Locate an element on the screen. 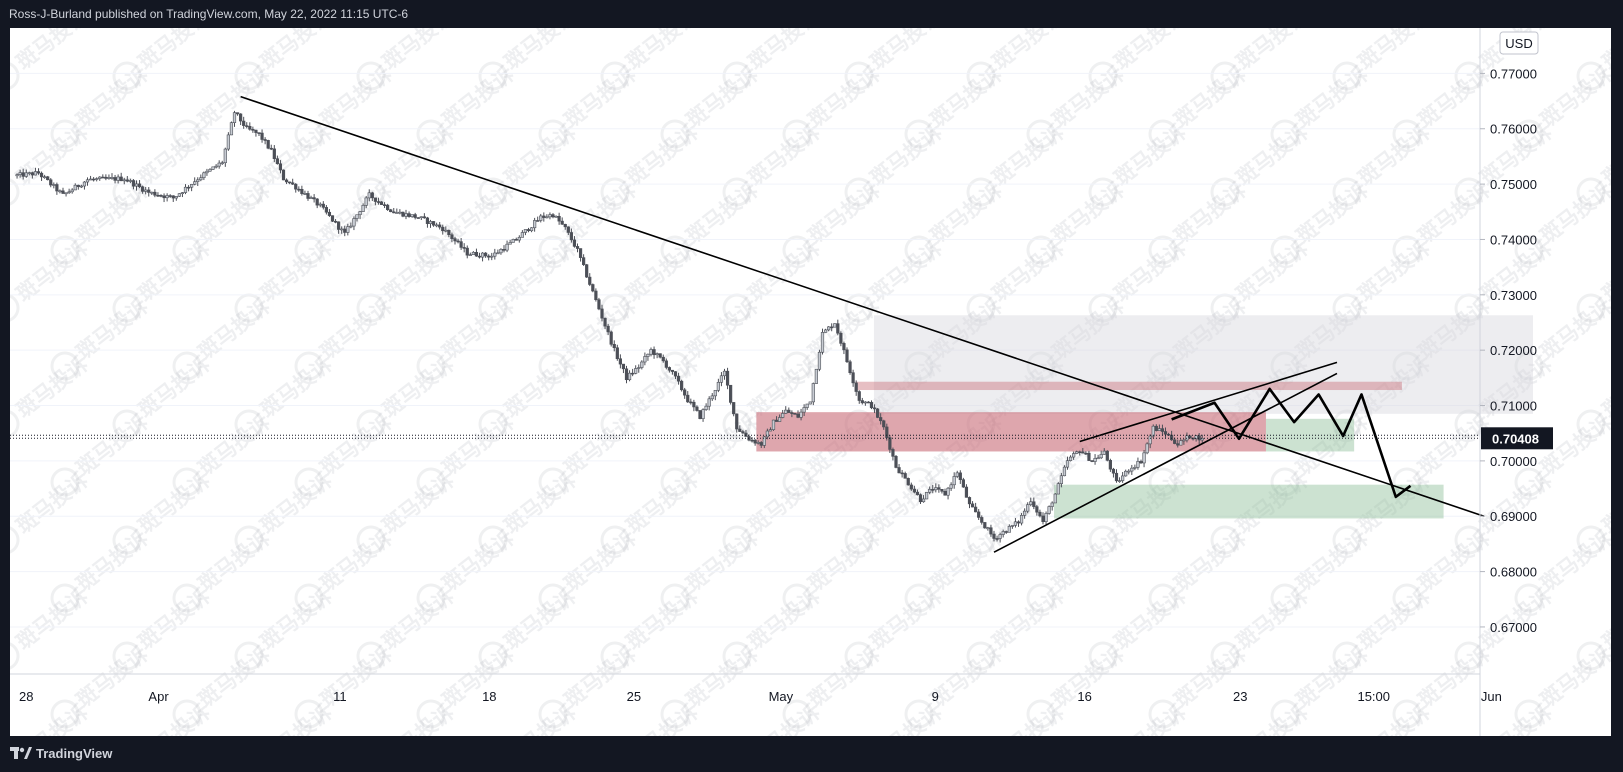  x-tick-label: 16 is located at coordinates (1084, 696).